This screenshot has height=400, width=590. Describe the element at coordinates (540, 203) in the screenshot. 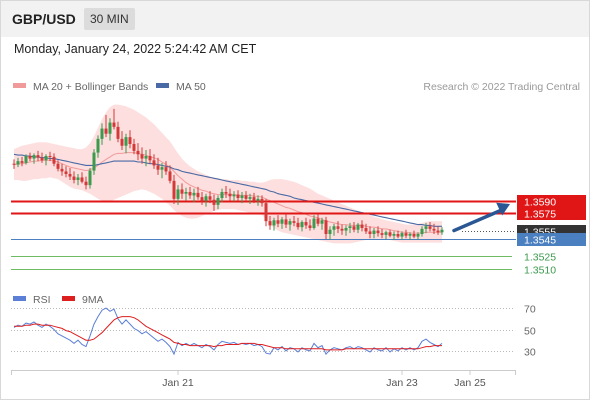

I see `level-label-0: 1.3590` at that location.